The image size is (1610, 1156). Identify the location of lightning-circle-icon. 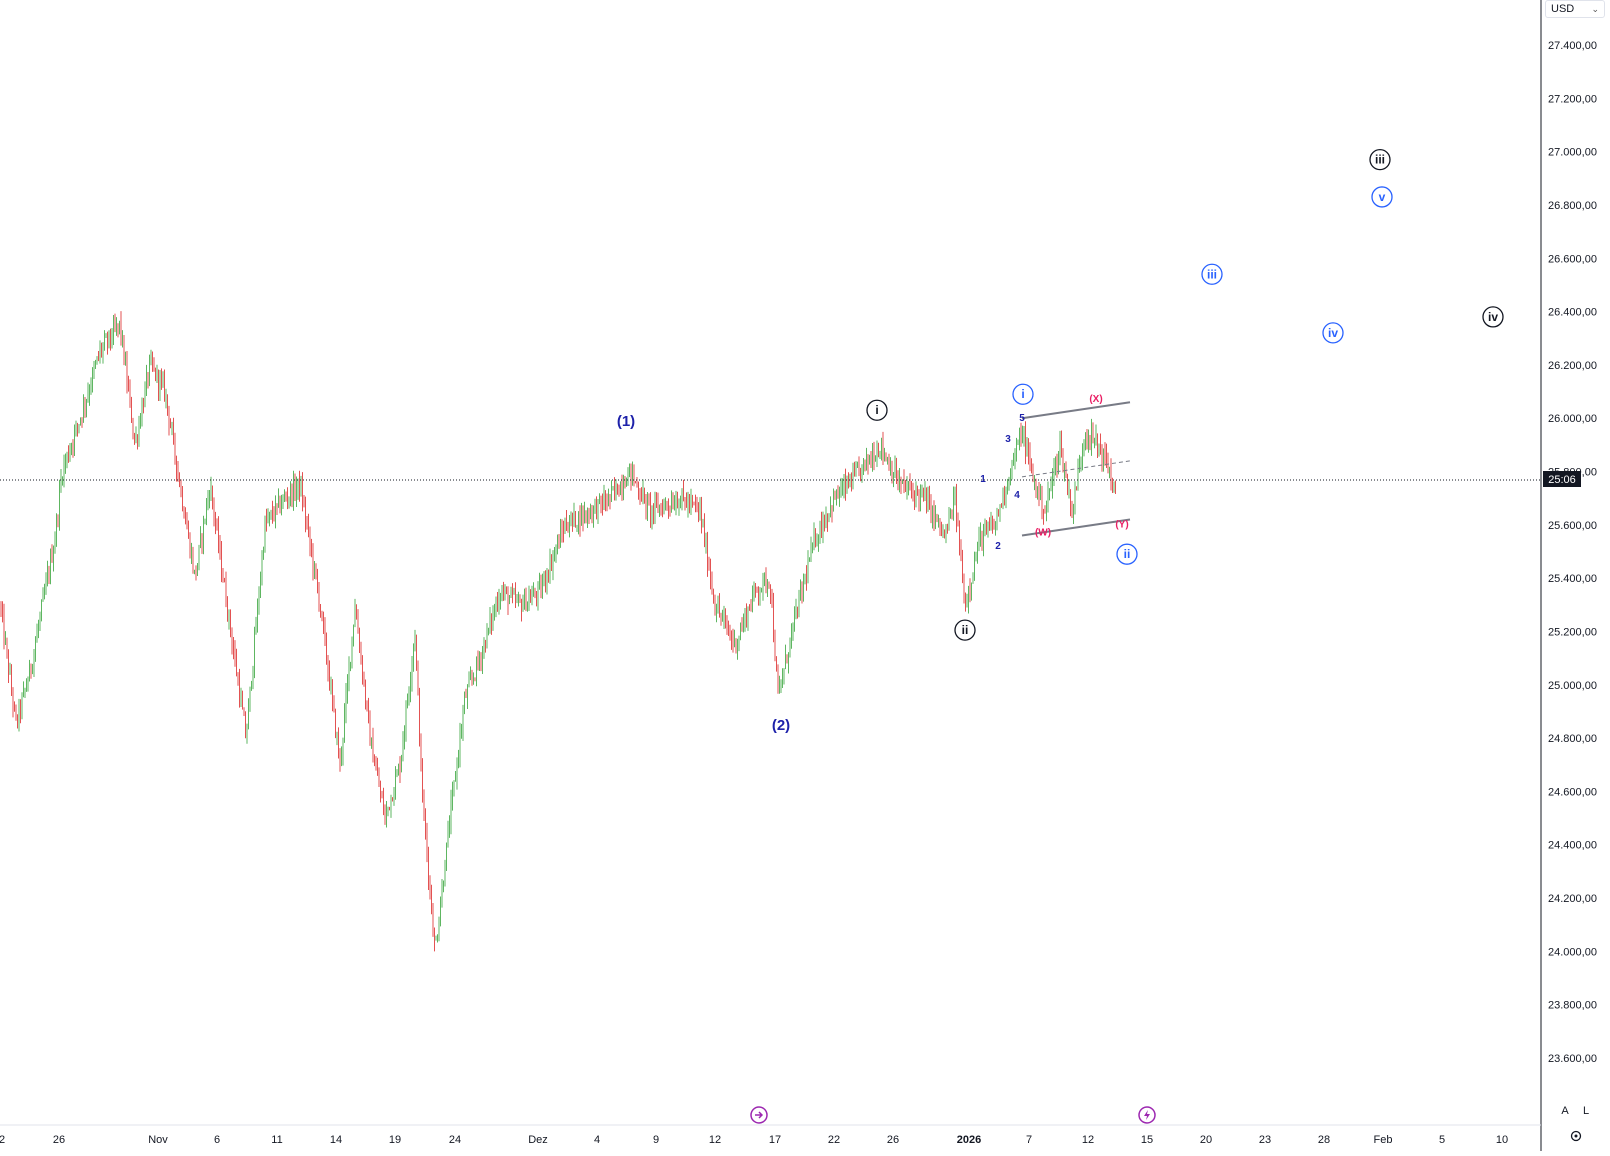
(1147, 1115).